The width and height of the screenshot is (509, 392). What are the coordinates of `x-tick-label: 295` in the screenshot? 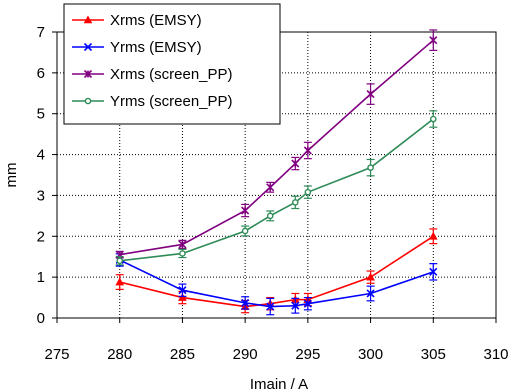 It's located at (307, 354).